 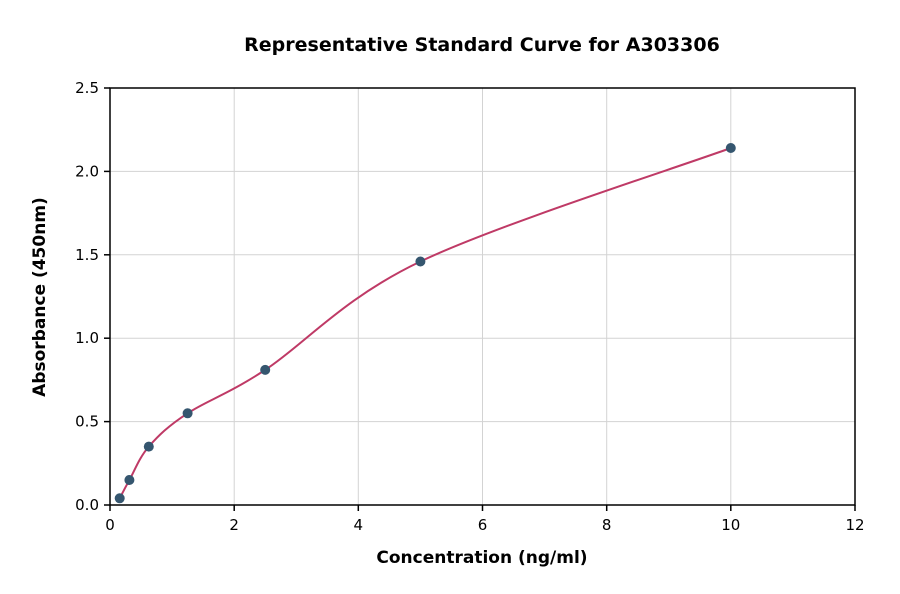 What do you see at coordinates (87, 422) in the screenshot?
I see `y-tick-label: 0.5` at bounding box center [87, 422].